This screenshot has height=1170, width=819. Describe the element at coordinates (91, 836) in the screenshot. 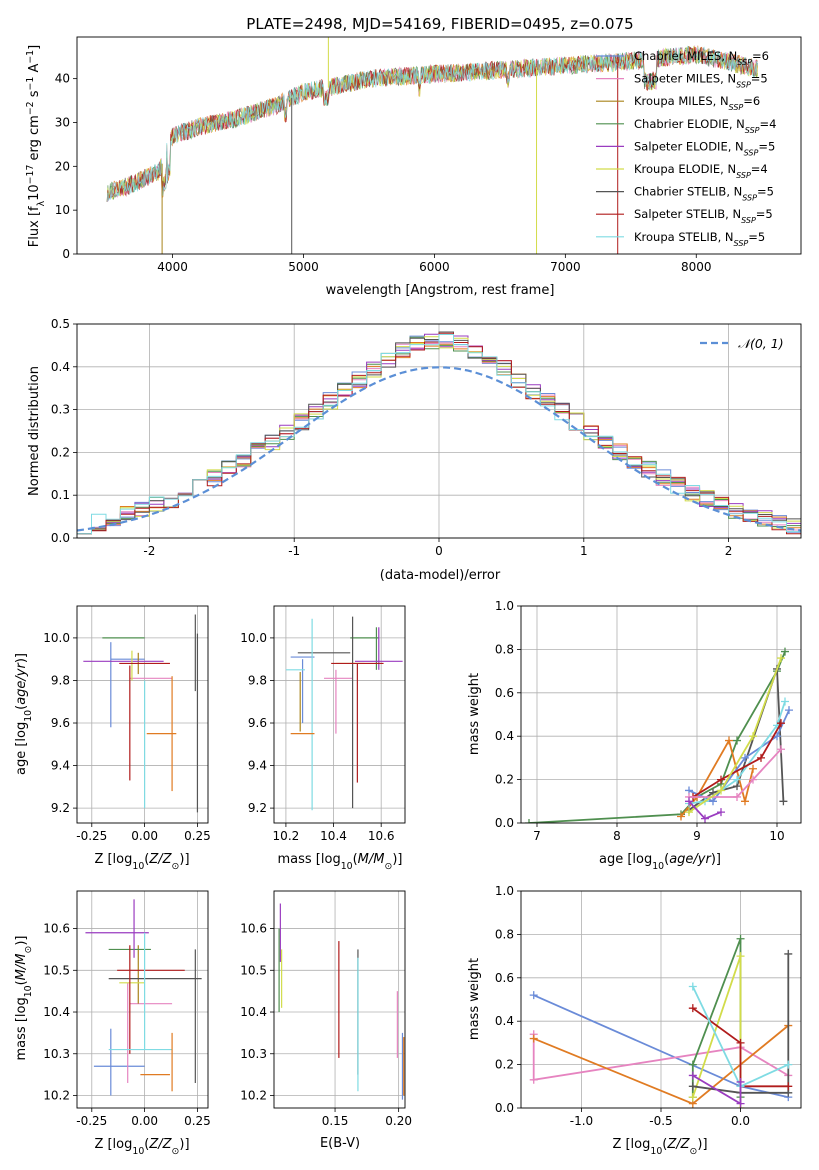

I see `age_vs_Z-xtick-label: -0.25` at that location.